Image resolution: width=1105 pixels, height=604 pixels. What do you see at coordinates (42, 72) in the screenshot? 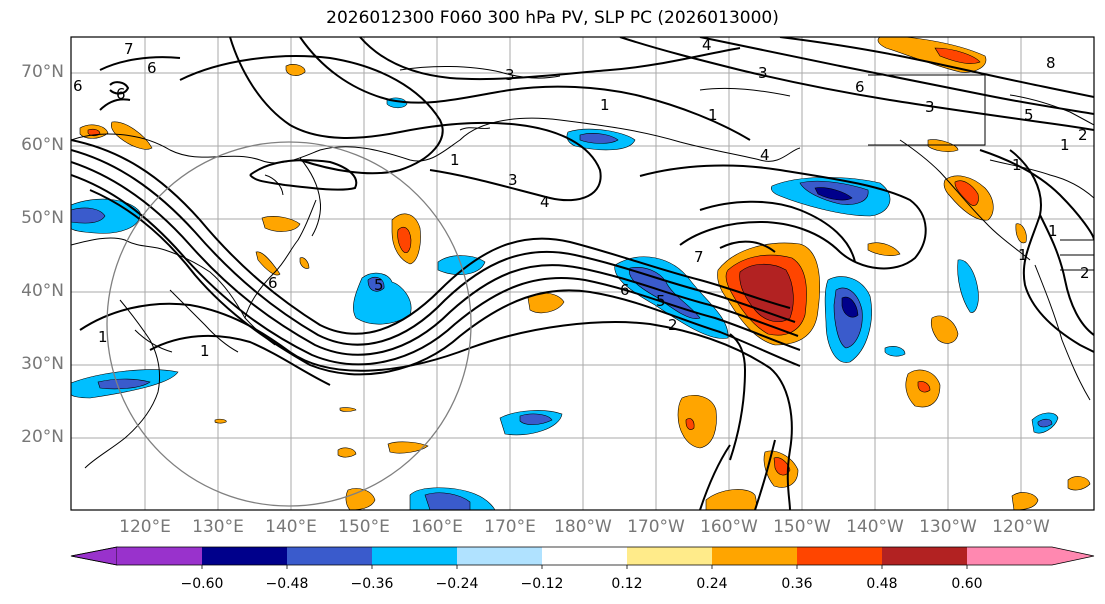
I see `lat-label: 70°N` at bounding box center [42, 72].